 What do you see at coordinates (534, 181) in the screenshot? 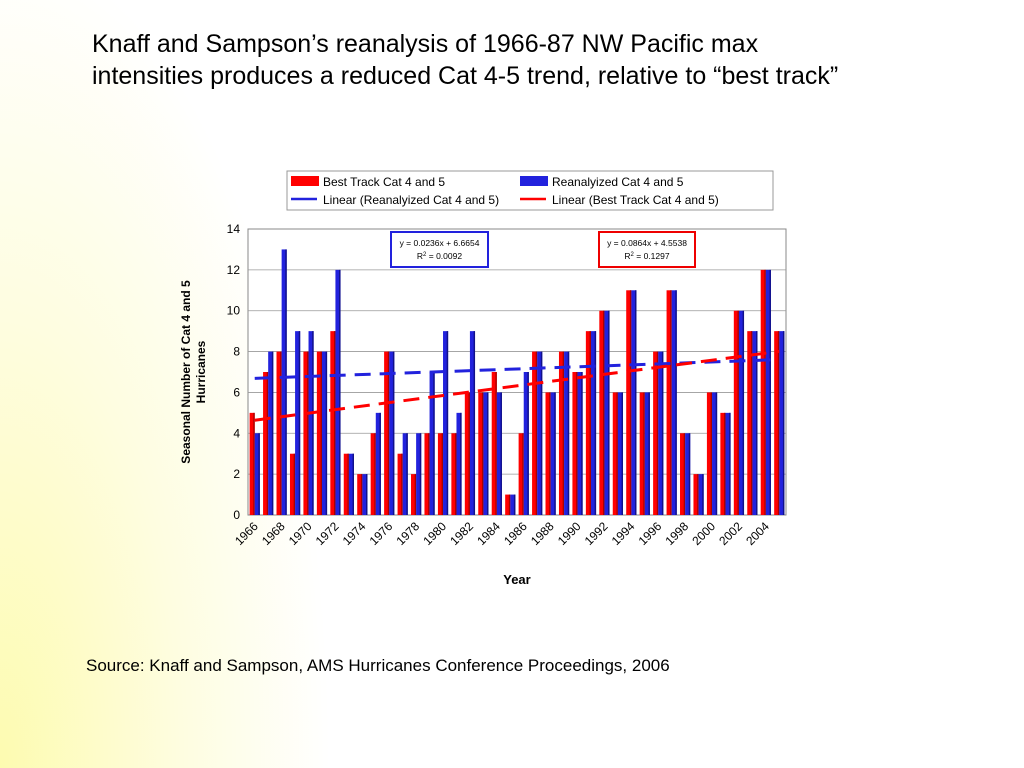
I see `legend-swatch-reanalyzed` at bounding box center [534, 181].